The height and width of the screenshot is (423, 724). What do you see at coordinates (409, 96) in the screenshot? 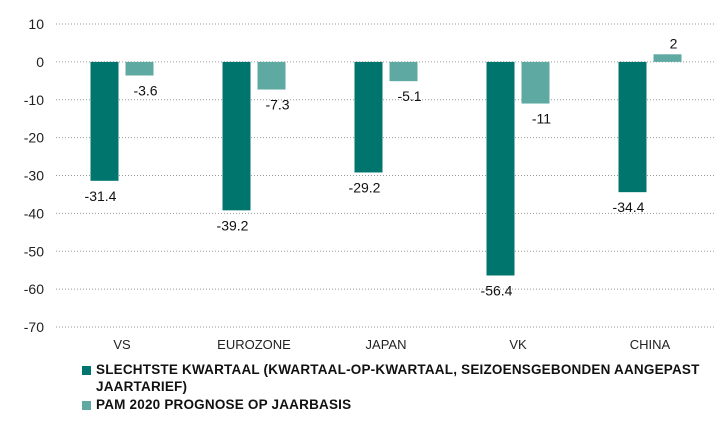
I see `data-label: -5.1` at bounding box center [409, 96].